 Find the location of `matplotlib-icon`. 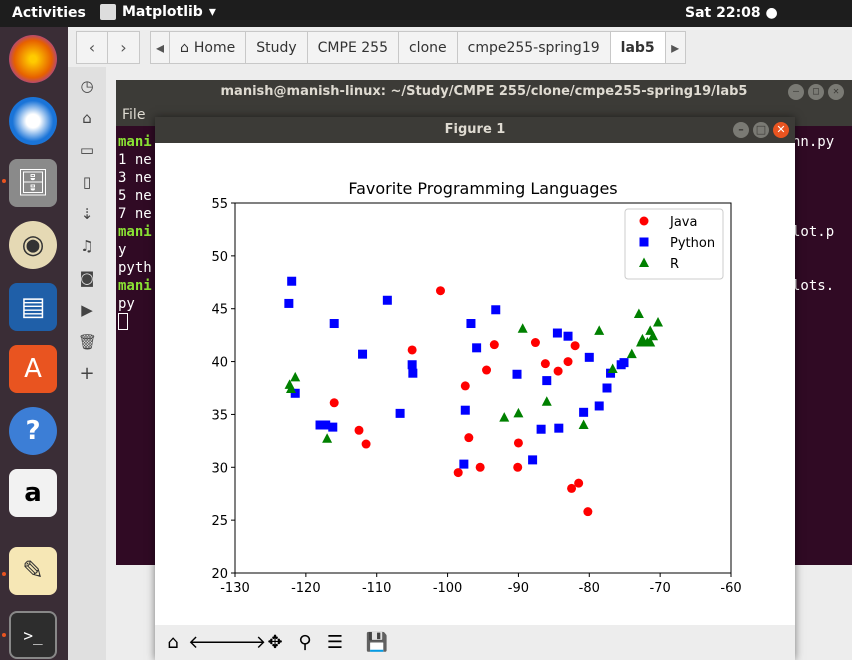

matplotlib-icon is located at coordinates (108, 12).